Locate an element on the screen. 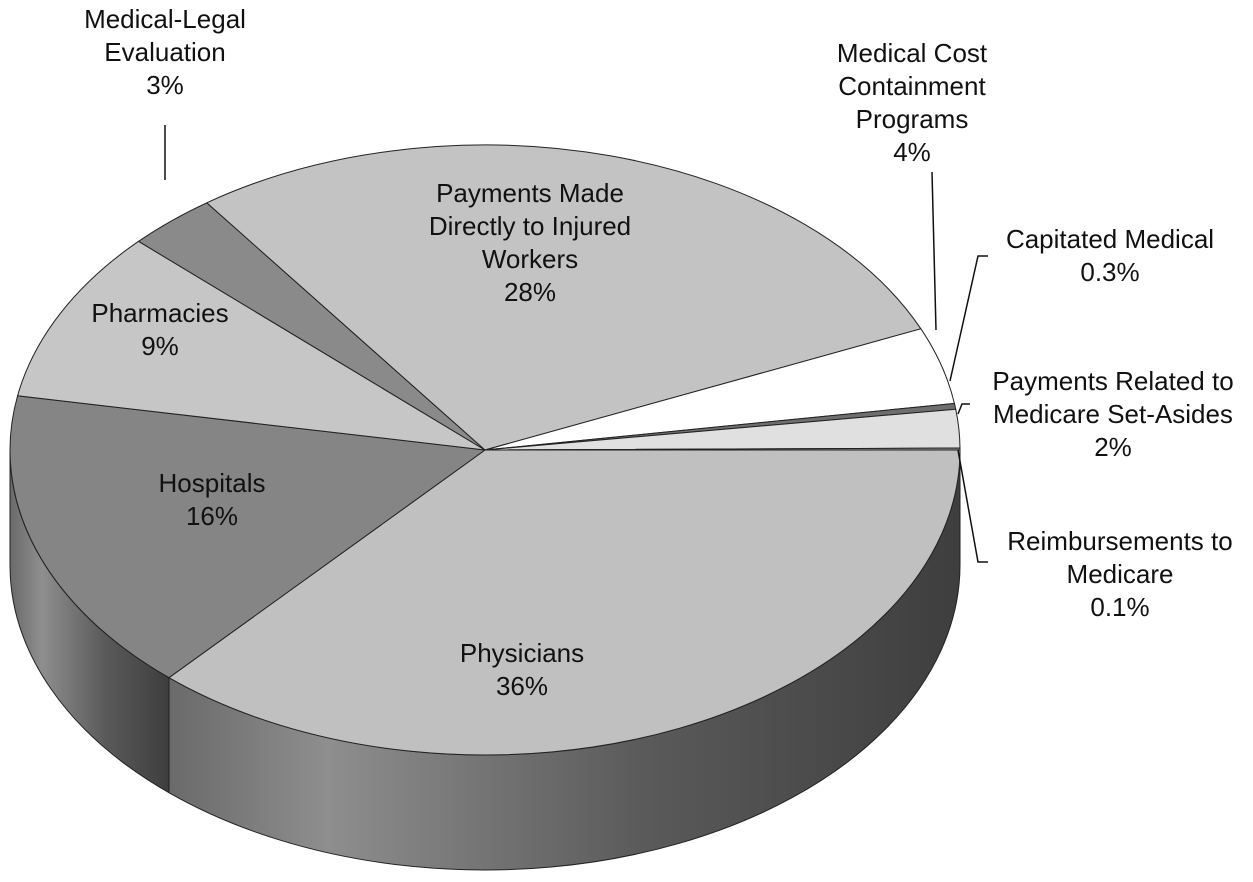 This screenshot has width=1253, height=882. value-label: 2% is located at coordinates (1113, 447).